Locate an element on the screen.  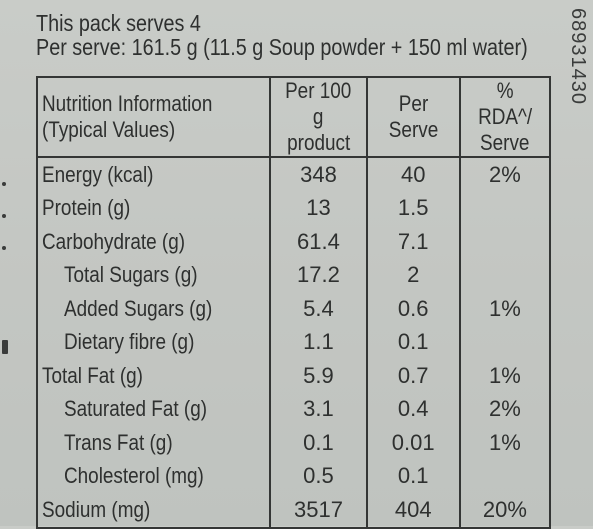
table-row: Total Fat (g) 5.9 0.7 1% is located at coordinates (293, 376).